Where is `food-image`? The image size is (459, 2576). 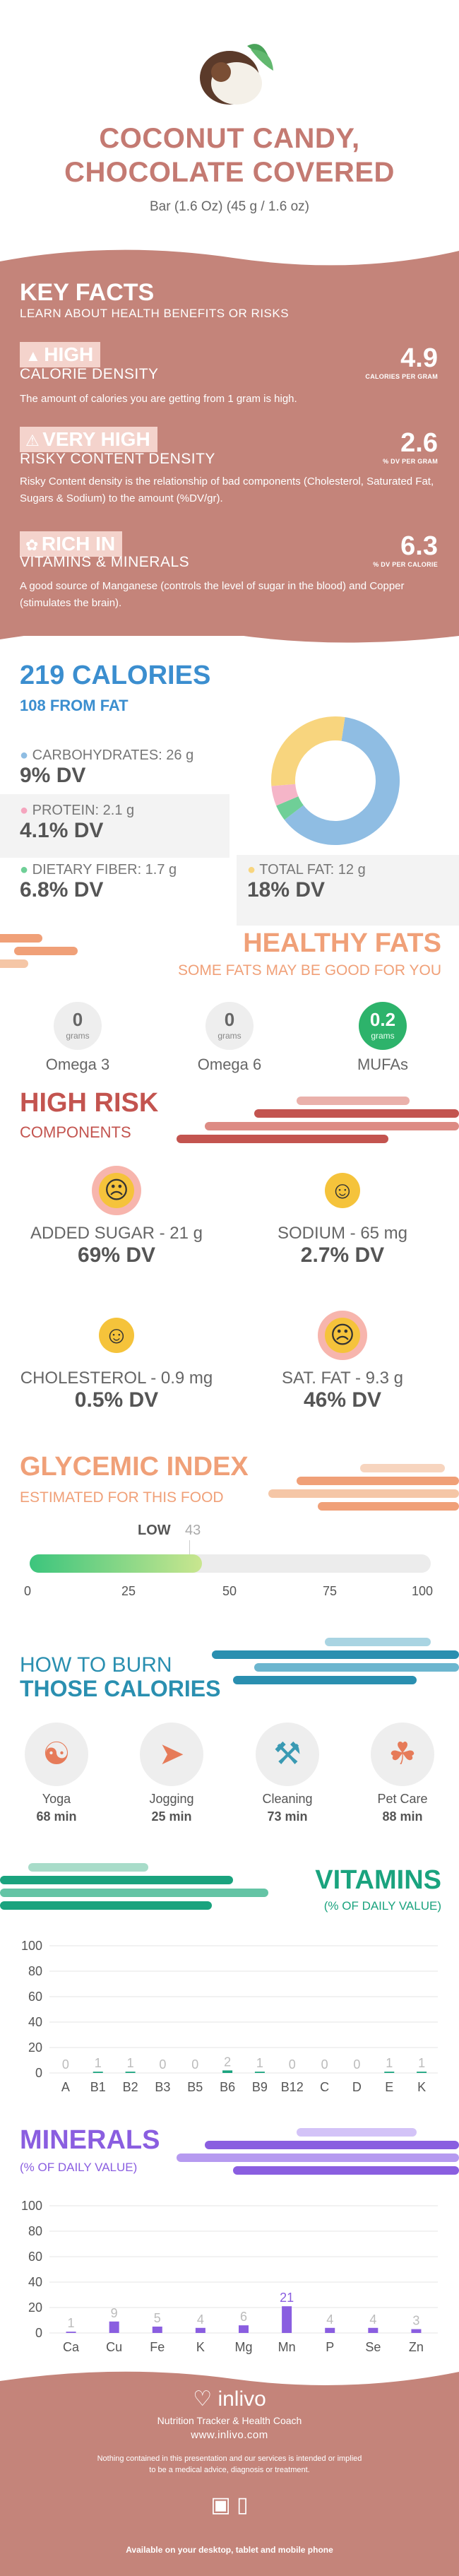 food-image is located at coordinates (229, 70).